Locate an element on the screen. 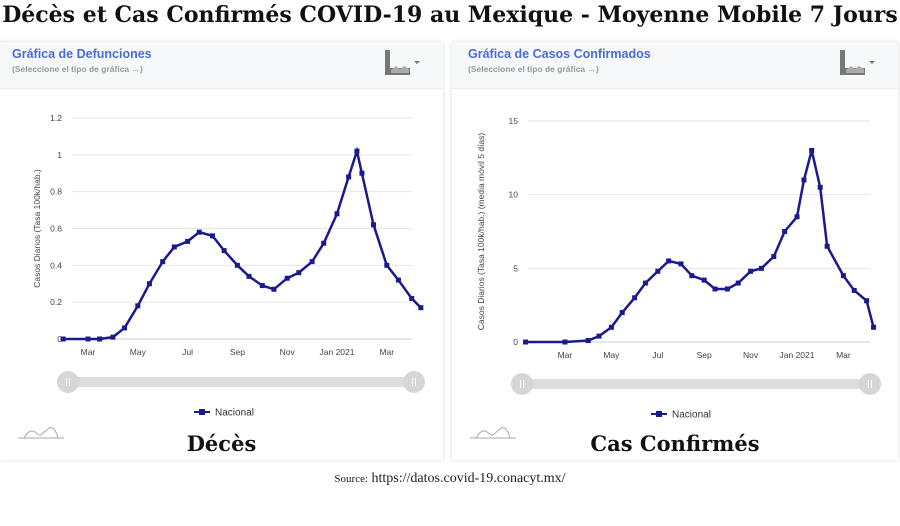  source-label: Source: is located at coordinates (351, 479).